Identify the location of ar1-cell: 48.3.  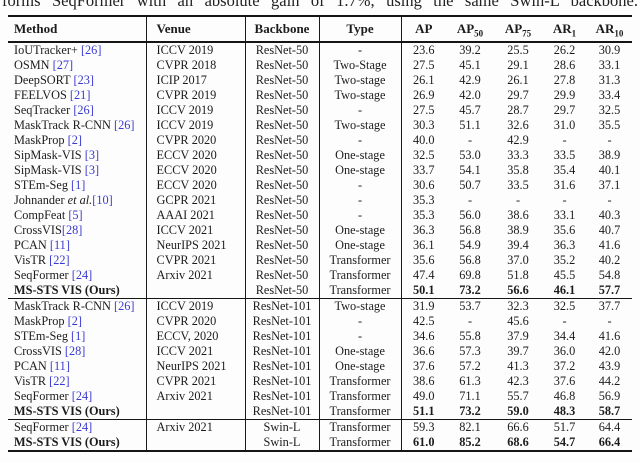
(564, 411).